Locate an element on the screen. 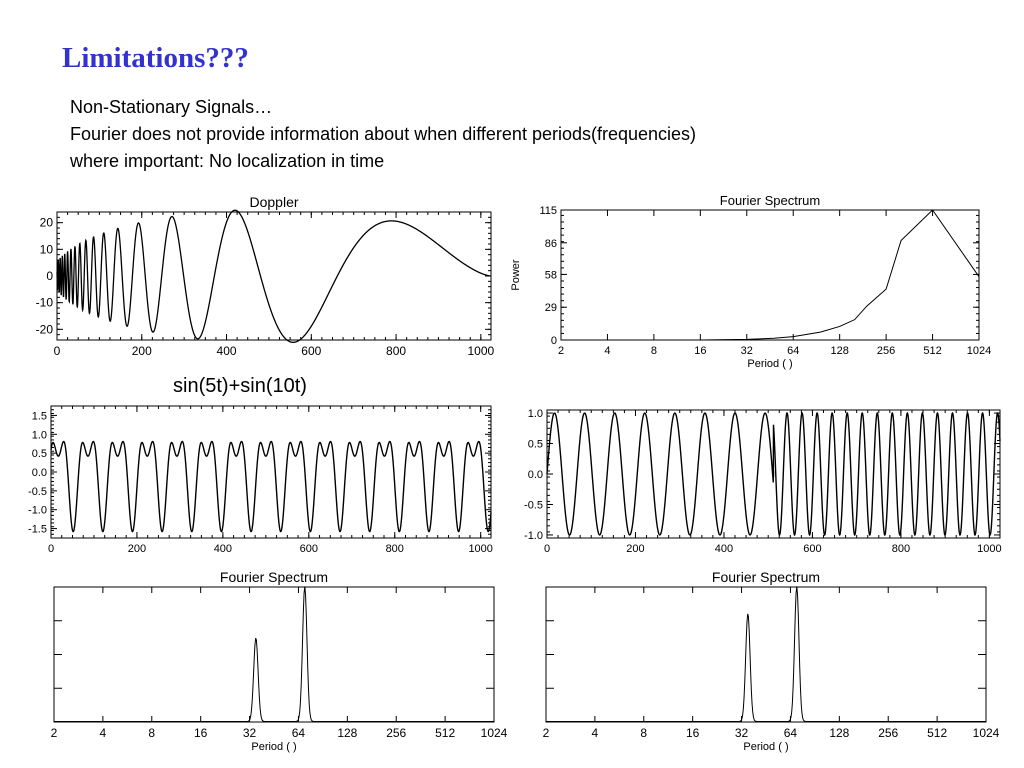 The height and width of the screenshot is (768, 1024). slide-title: Limitations??? is located at coordinates (155, 58).